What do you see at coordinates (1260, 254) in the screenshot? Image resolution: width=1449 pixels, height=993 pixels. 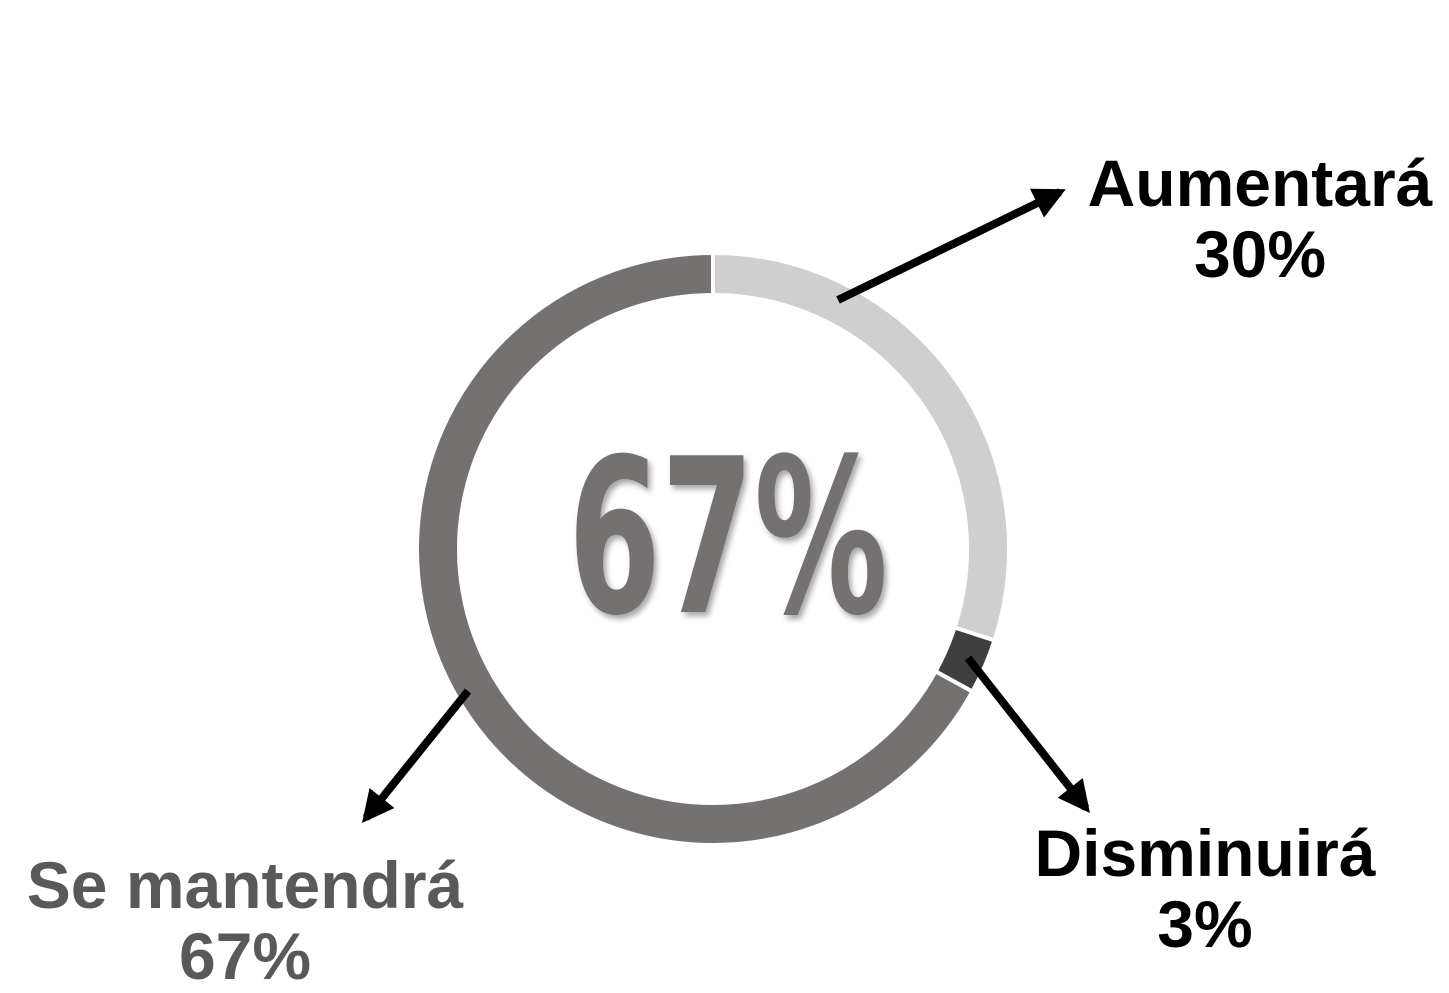 I see `slice-value-aumentara: 30%` at bounding box center [1260, 254].